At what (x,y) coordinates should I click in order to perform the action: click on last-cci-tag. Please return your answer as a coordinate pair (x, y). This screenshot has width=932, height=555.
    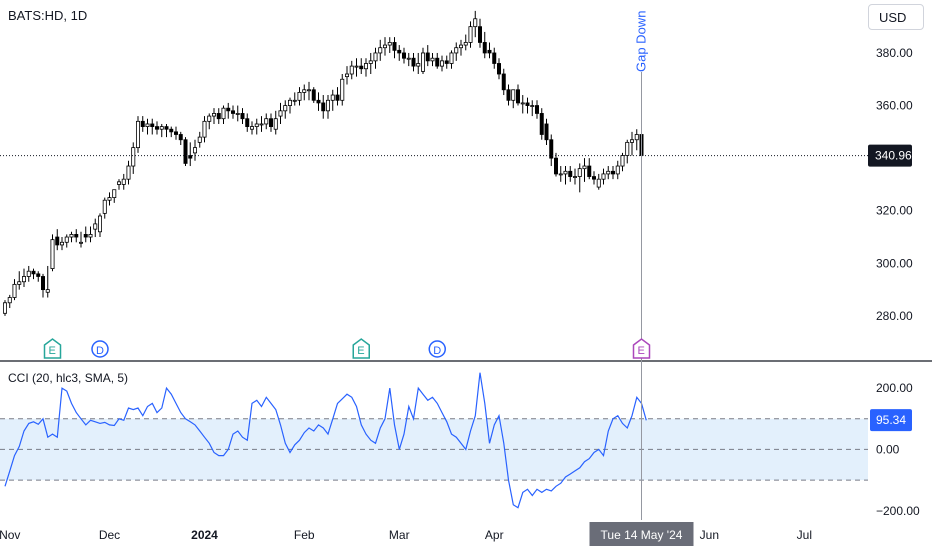
    Looking at the image, I should click on (891, 420).